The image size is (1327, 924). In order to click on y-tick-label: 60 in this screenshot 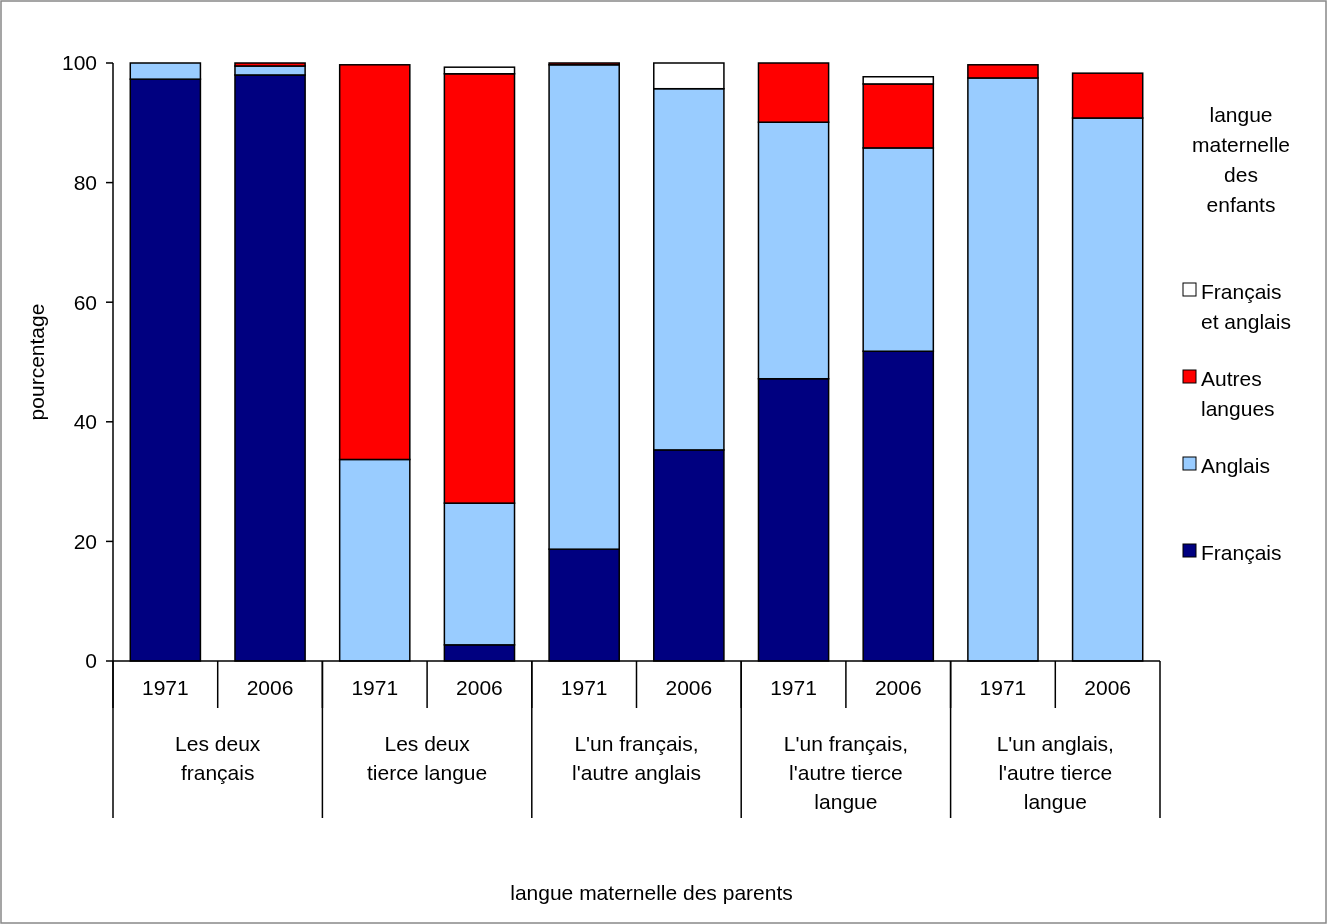, I will do `click(85, 302)`.